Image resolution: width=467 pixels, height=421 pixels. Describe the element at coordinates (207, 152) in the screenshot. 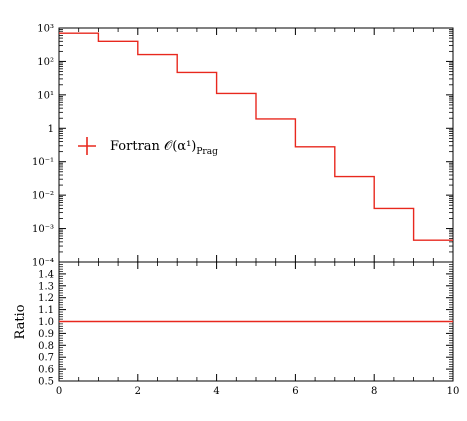

I see `legend-label-sub: Prag` at that location.